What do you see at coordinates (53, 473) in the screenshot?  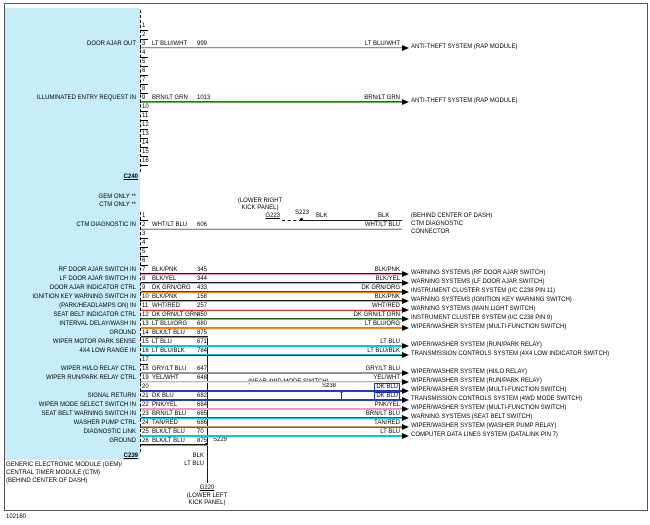 I see `module-caption-line2: CENTRAL TIMER MODULE (CTM)` at bounding box center [53, 473].